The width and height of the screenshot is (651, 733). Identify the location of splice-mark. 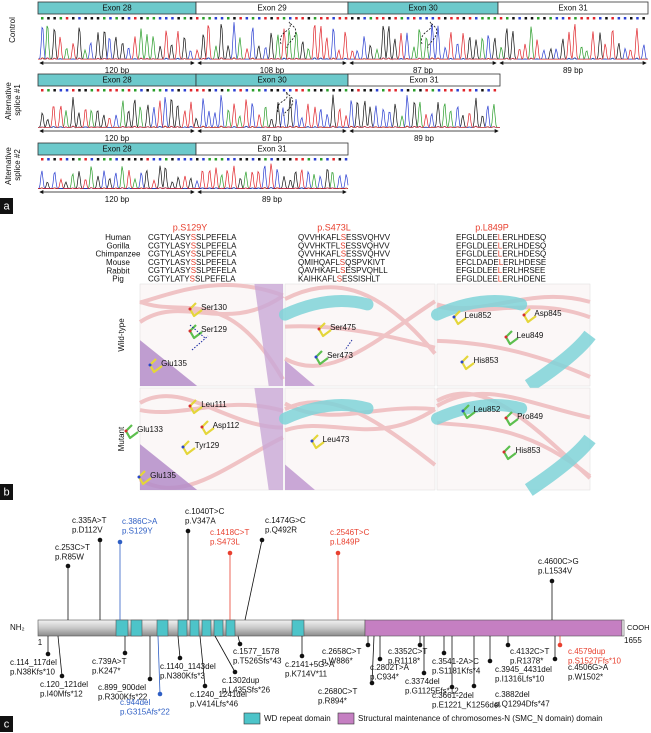
(429, 35).